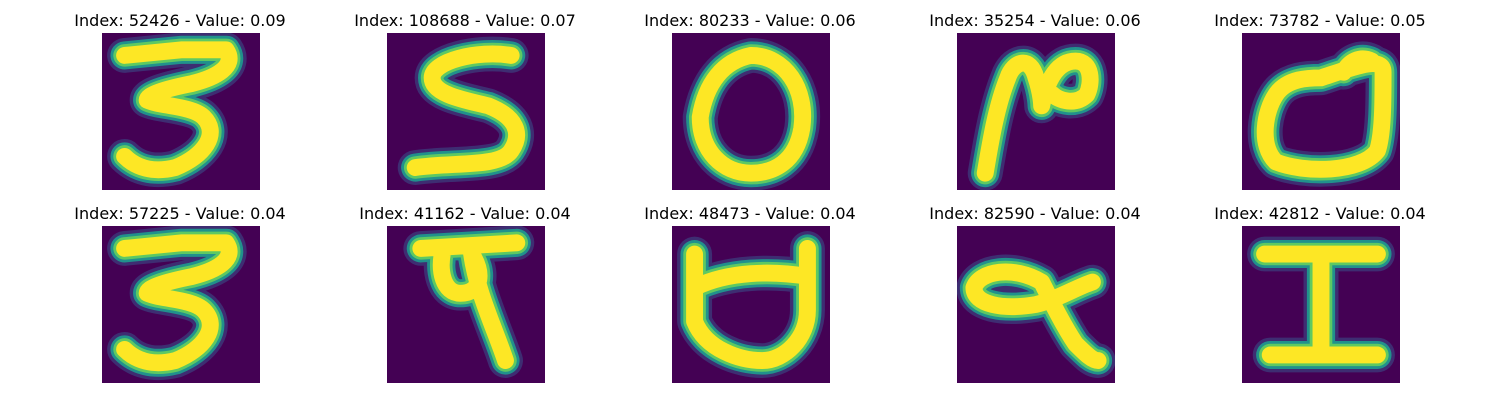  What do you see at coordinates (1320, 20) in the screenshot?
I see `panel-title: Index: 73782 - Value: 0.05` at bounding box center [1320, 20].